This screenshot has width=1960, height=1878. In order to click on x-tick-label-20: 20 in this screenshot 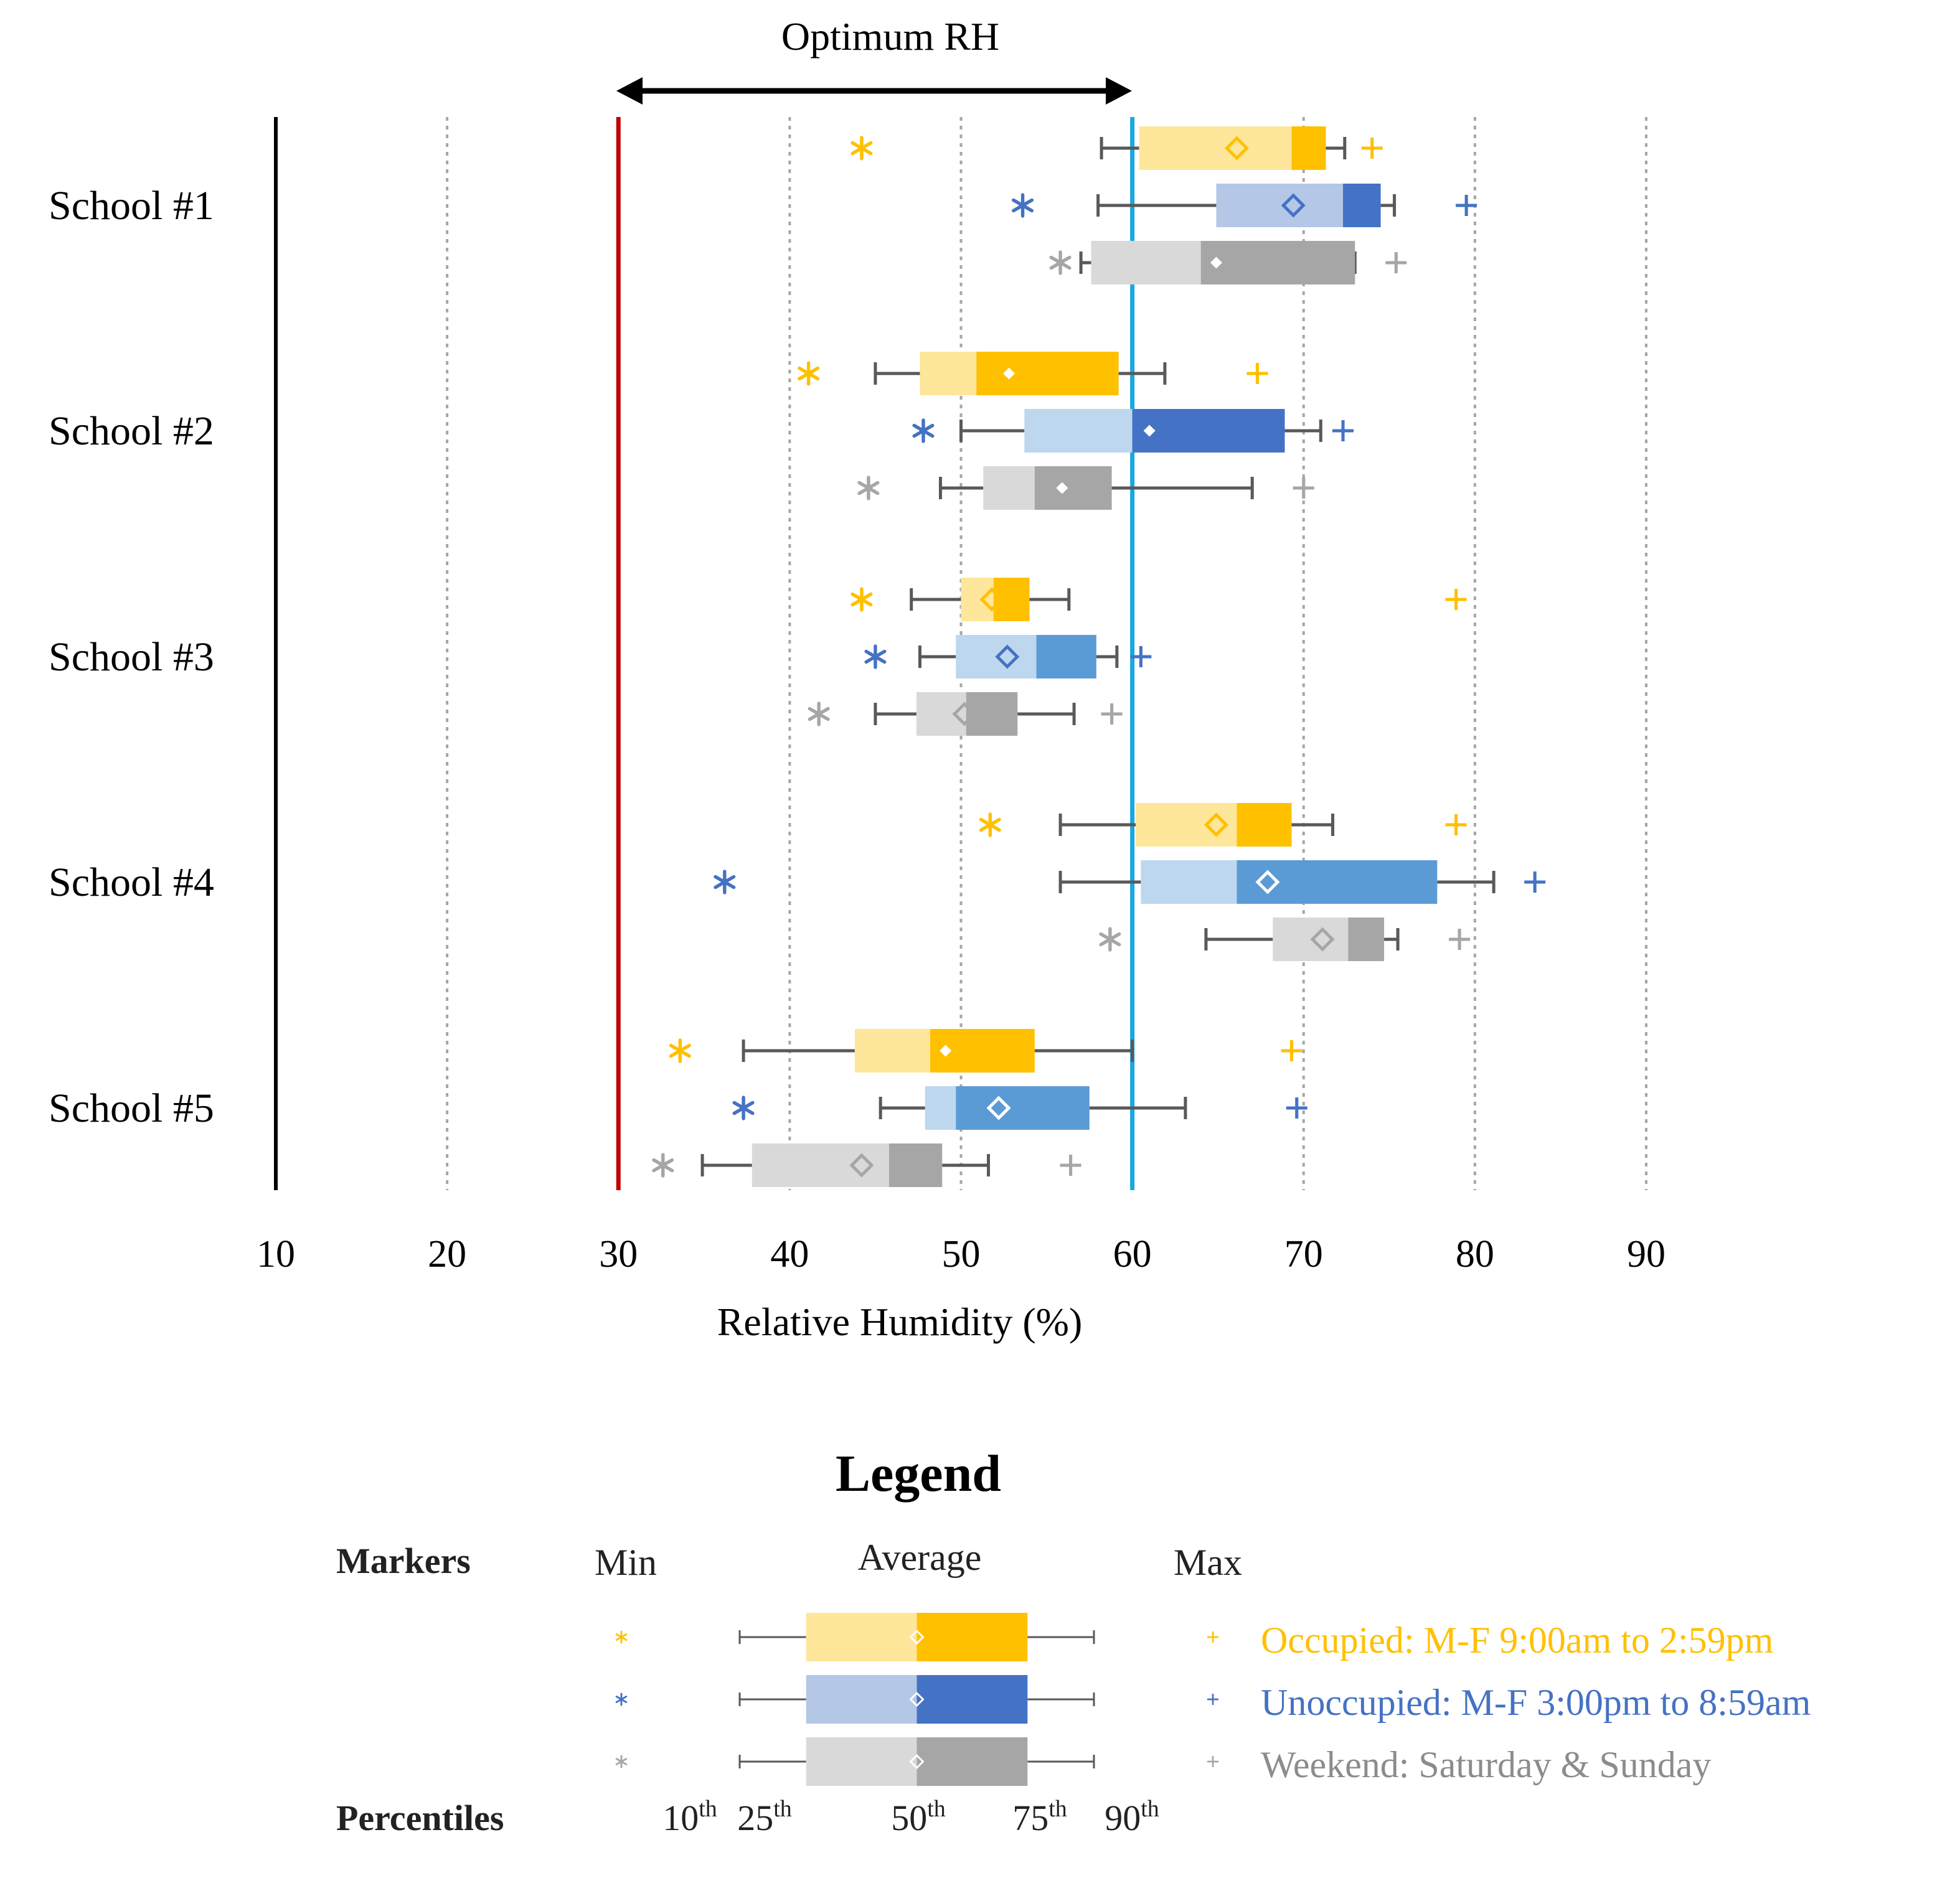, I will do `click(447, 1254)`.